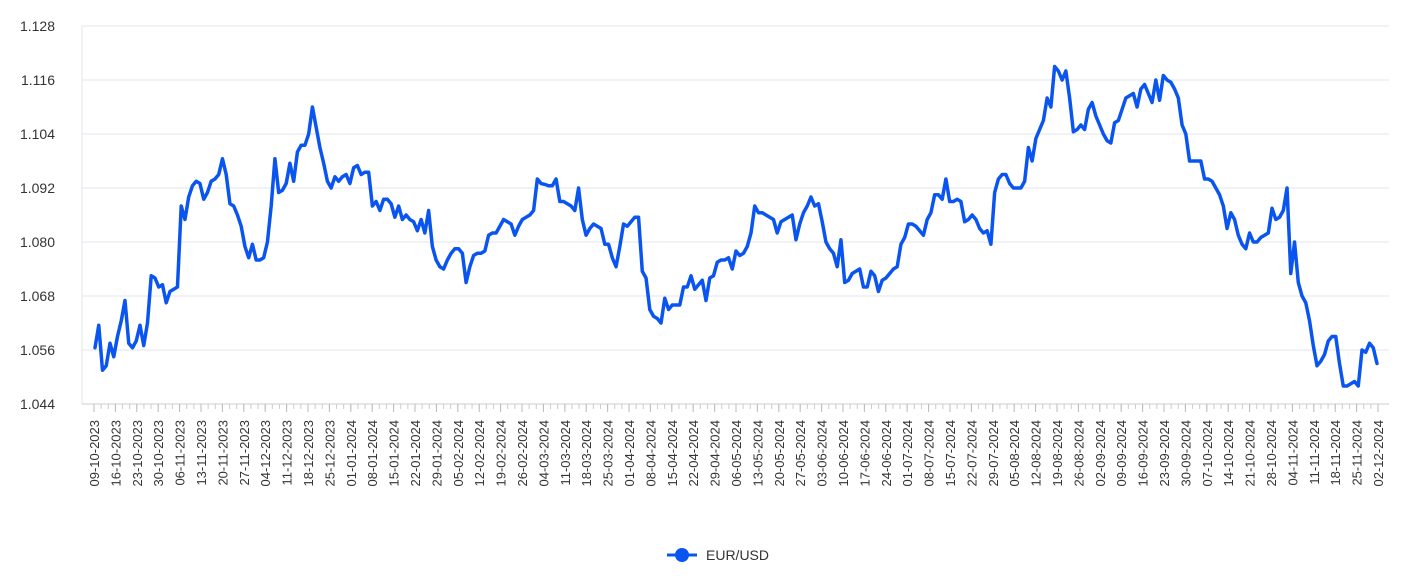  Describe the element at coordinates (608, 453) in the screenshot. I see `x-tick-label: 25-03-2024` at that location.